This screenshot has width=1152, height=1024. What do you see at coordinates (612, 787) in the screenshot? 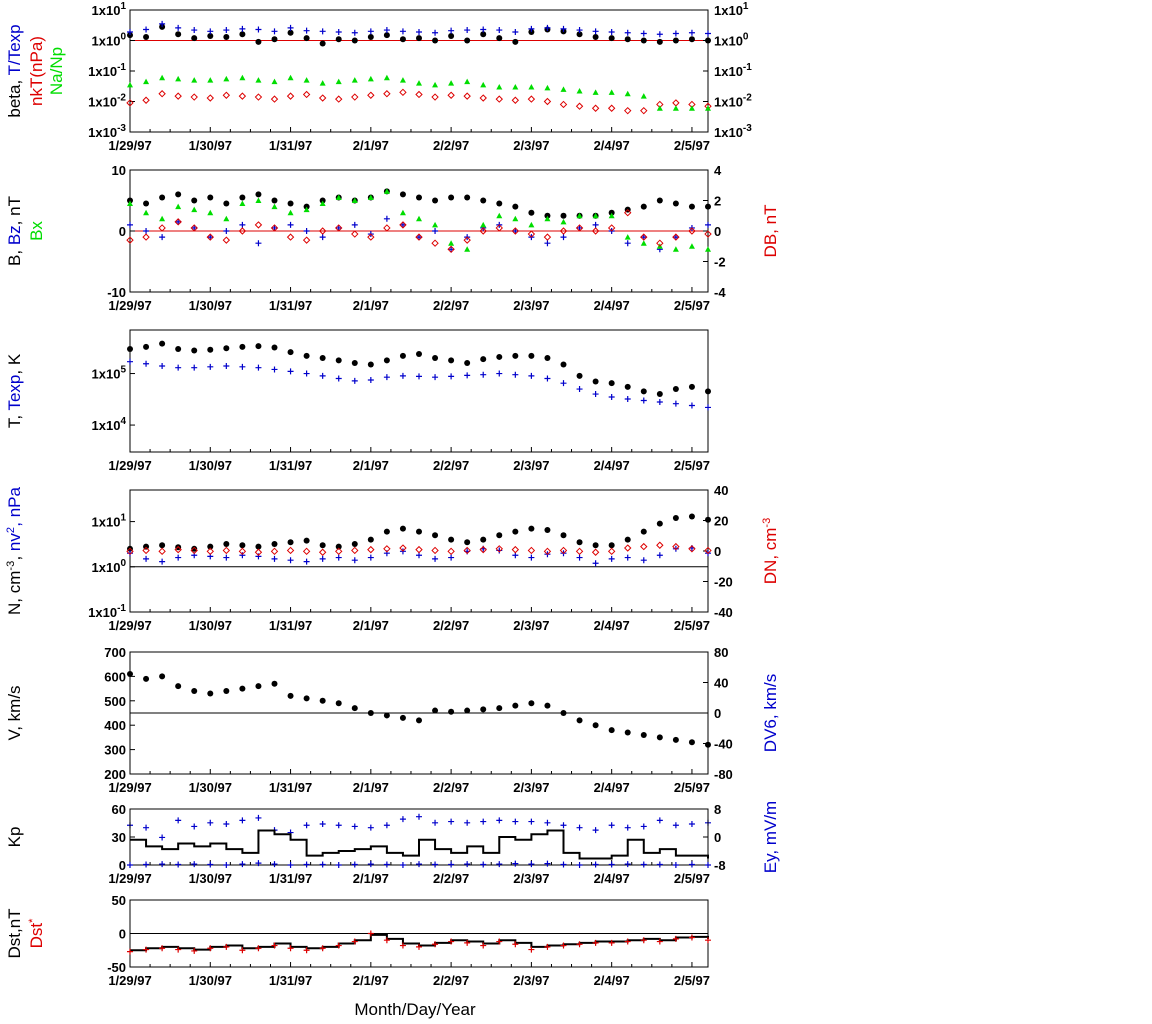
I see `x-tick-label: 2/4/97` at bounding box center [612, 787].